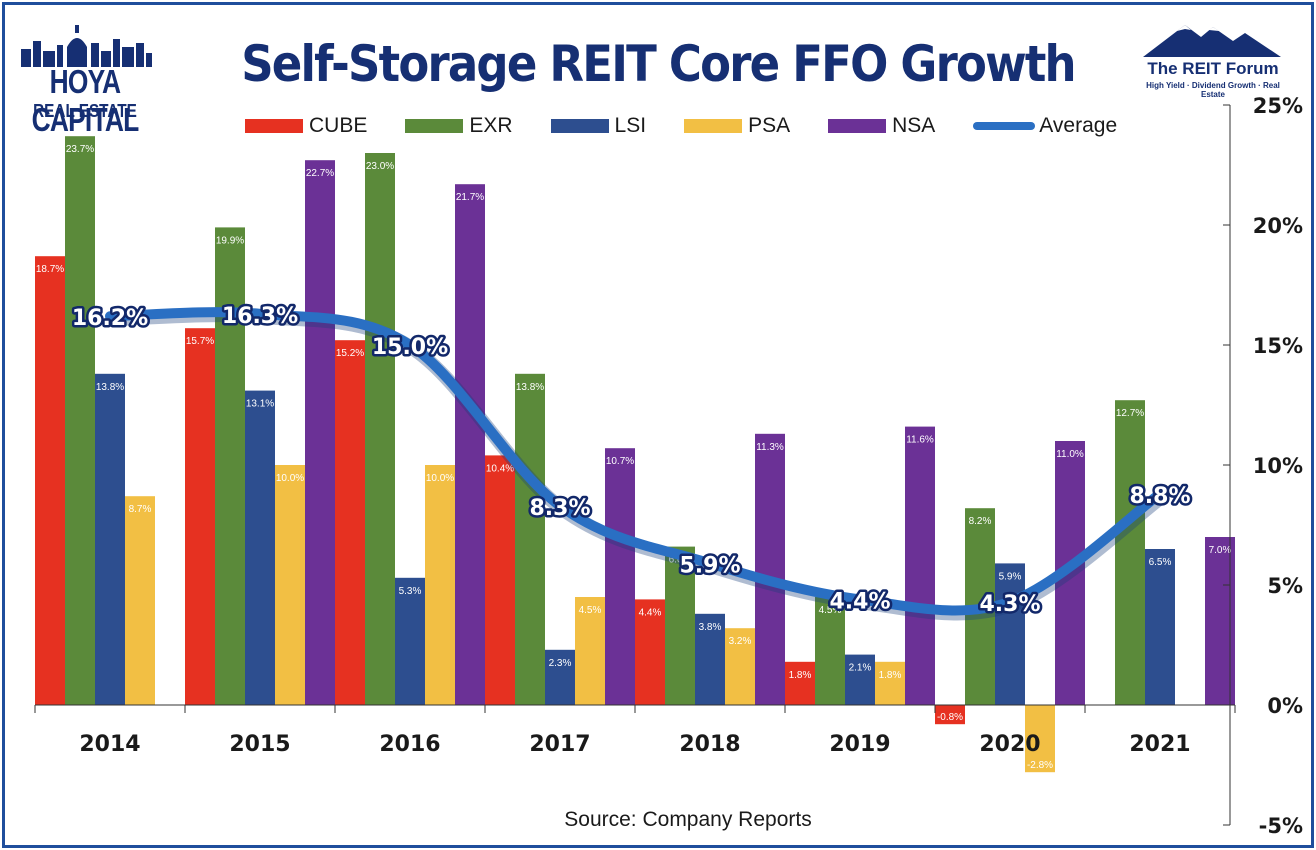 The width and height of the screenshot is (1316, 850). What do you see at coordinates (710, 659) in the screenshot?
I see `bar-lsi-2018` at bounding box center [710, 659].